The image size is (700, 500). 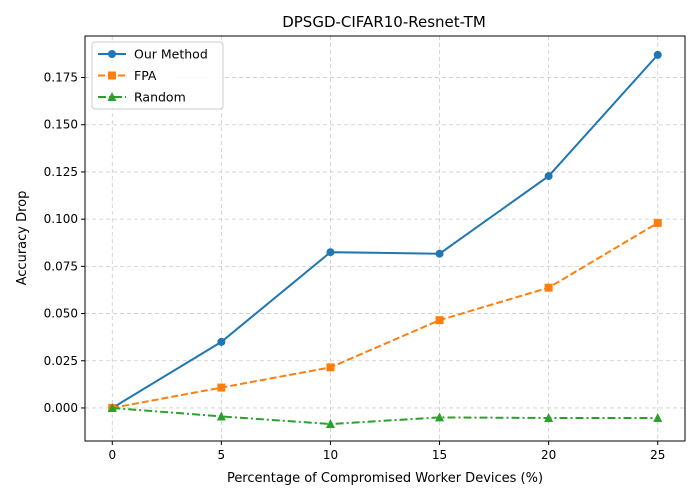 What do you see at coordinates (386, 451) in the screenshot?
I see `x-axis: 0 5 10 15 20 25` at bounding box center [386, 451].